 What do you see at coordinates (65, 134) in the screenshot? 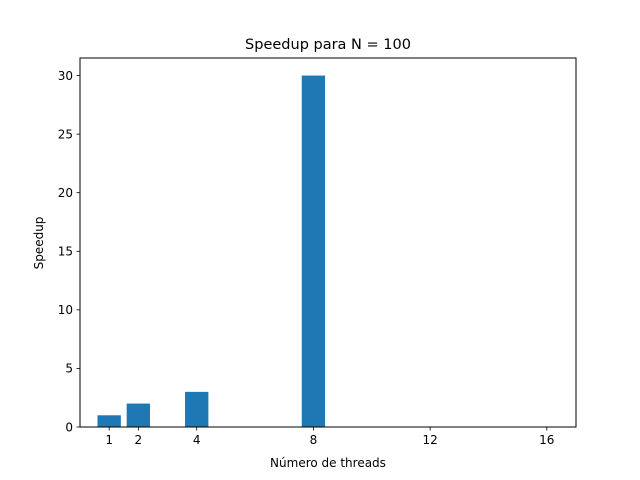
I see `y-tick-label: 25` at bounding box center [65, 134].